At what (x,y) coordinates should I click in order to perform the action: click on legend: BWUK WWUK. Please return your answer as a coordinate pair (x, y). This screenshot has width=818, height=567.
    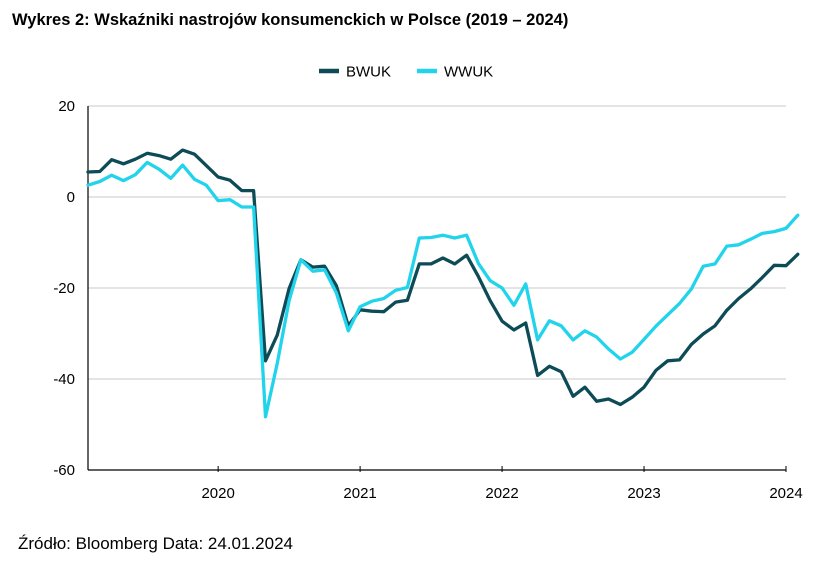
    Looking at the image, I should click on (406, 72).